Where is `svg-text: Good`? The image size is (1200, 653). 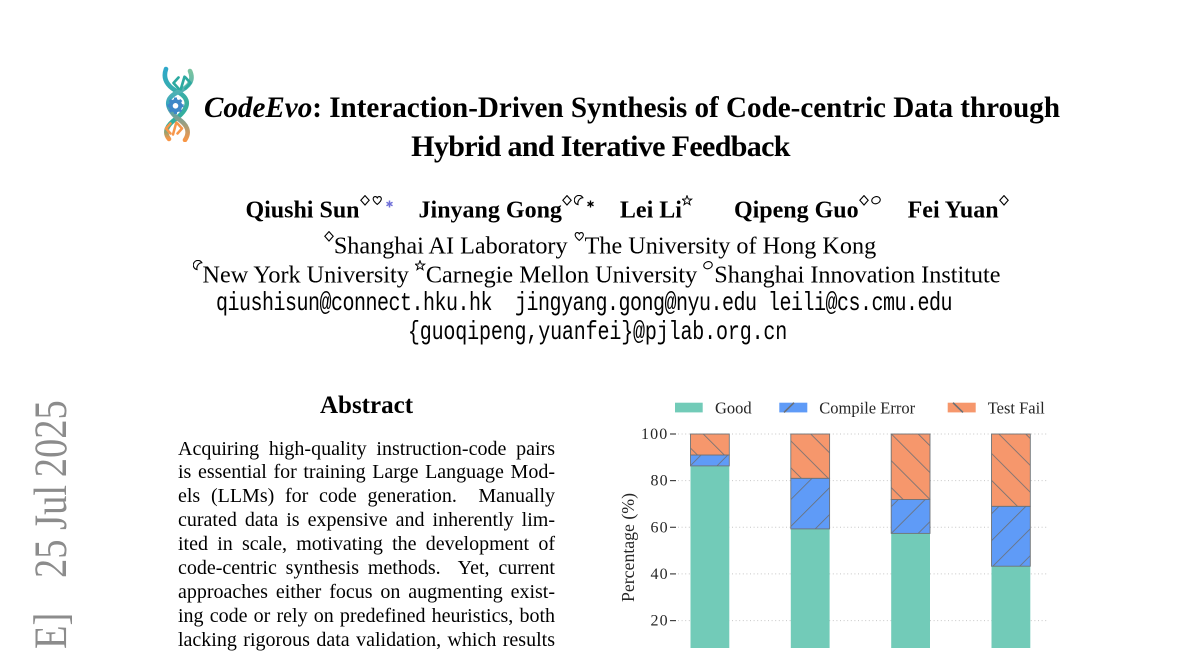
svg-text: Good is located at coordinates (733, 407).